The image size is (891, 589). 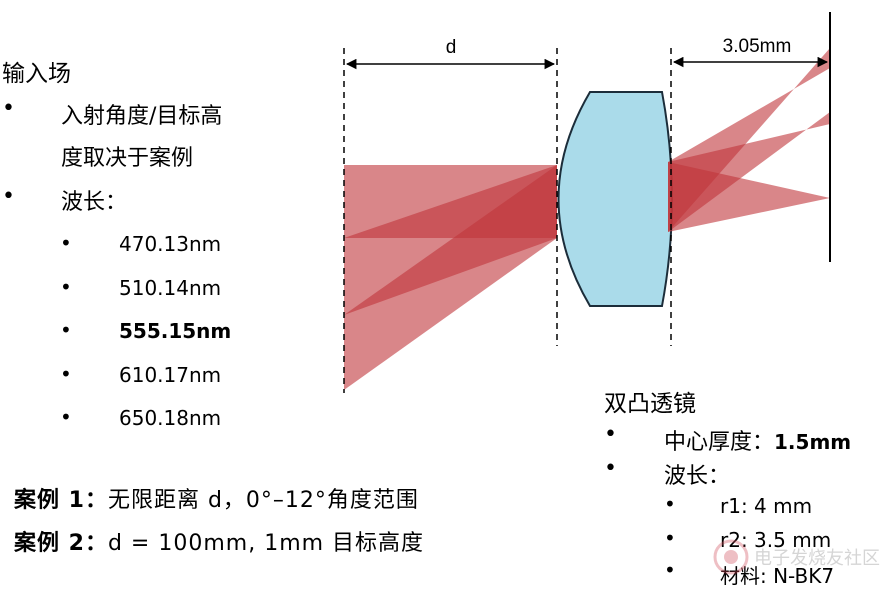 I want to click on case1: 案例 1：无限距离 d，0°–12°角度范围, so click(x=216, y=498).